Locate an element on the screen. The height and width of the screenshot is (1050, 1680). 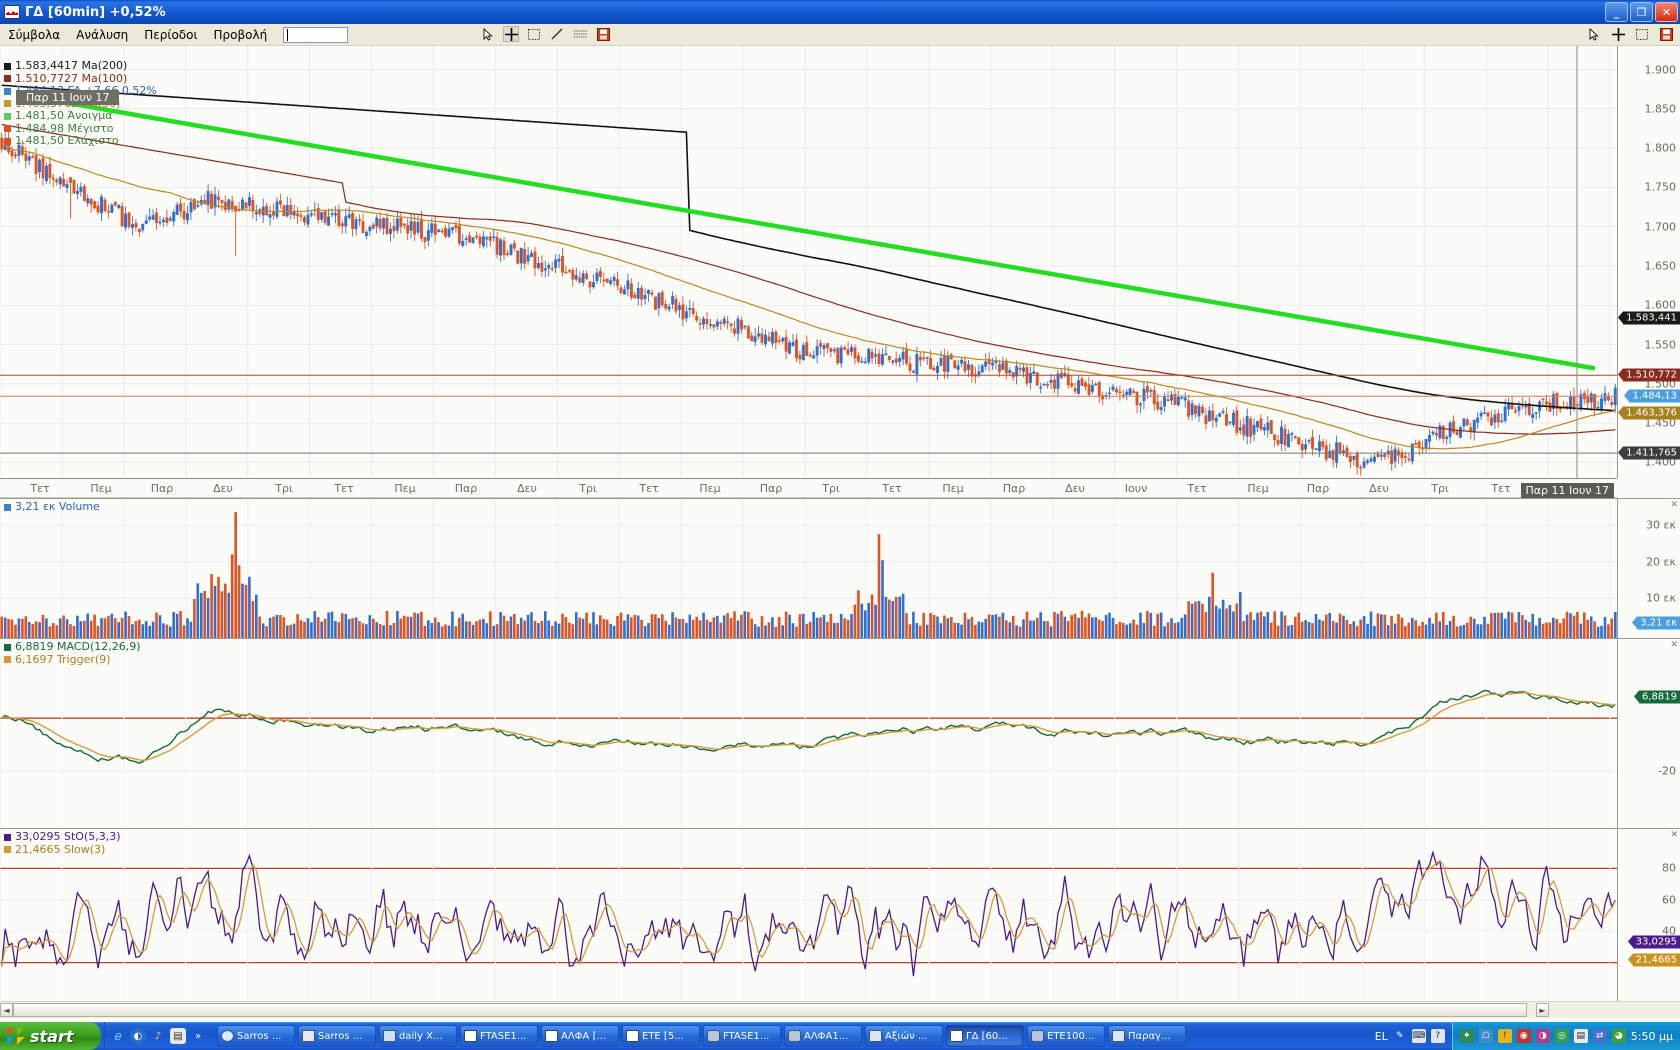
date-axis-label: Τετ is located at coordinates (40, 488).